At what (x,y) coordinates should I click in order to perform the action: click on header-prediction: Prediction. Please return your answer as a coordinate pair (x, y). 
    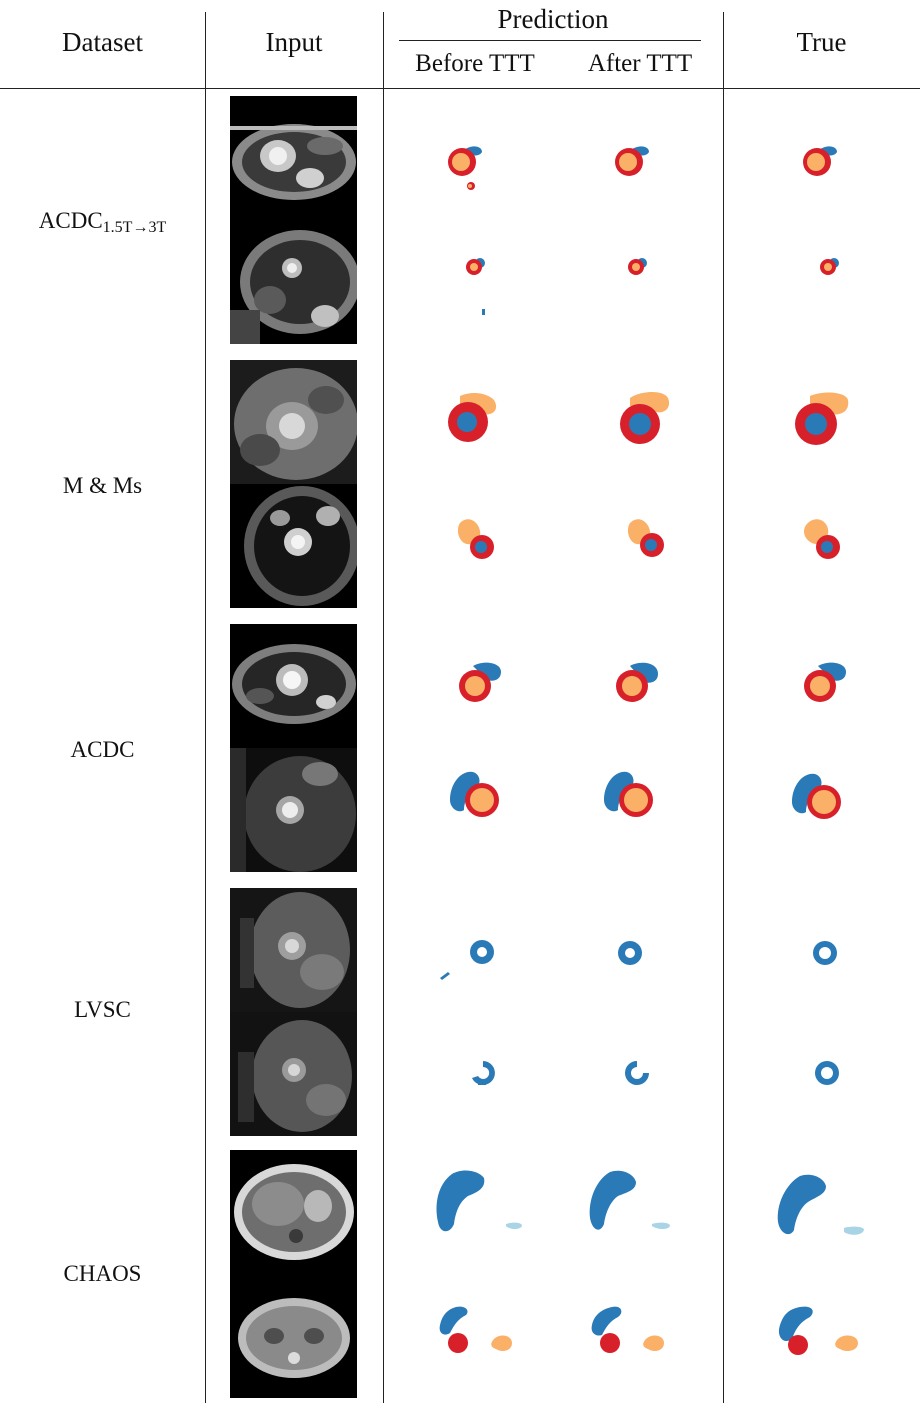
    Looking at the image, I should click on (553, 19).